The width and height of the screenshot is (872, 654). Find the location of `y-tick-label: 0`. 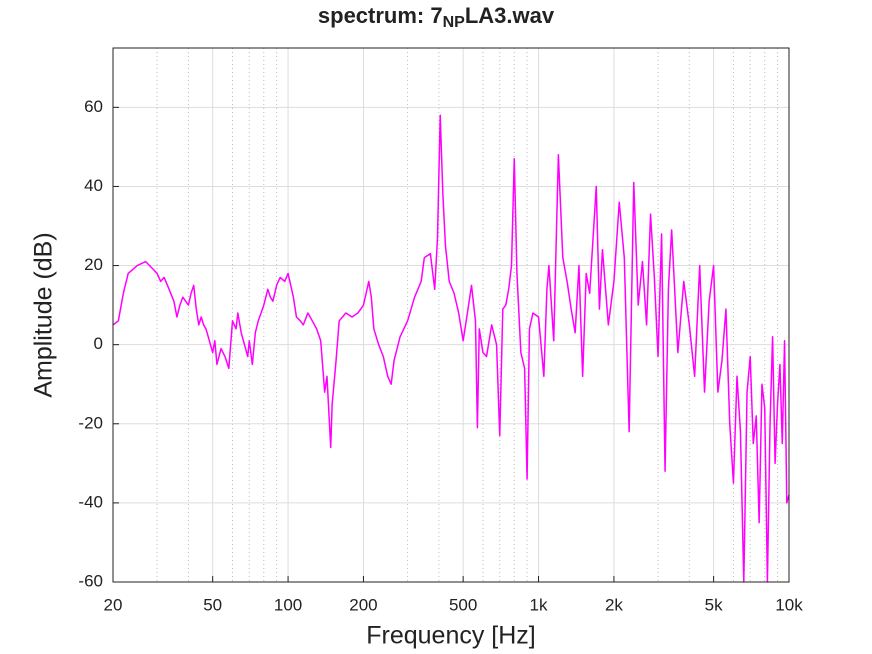

y-tick-label: 0 is located at coordinates (98, 343).